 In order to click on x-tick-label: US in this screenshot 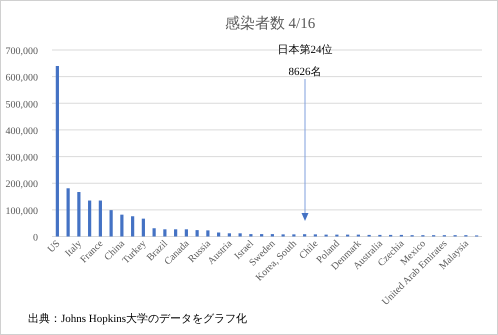, I will do `click(54, 247)`.